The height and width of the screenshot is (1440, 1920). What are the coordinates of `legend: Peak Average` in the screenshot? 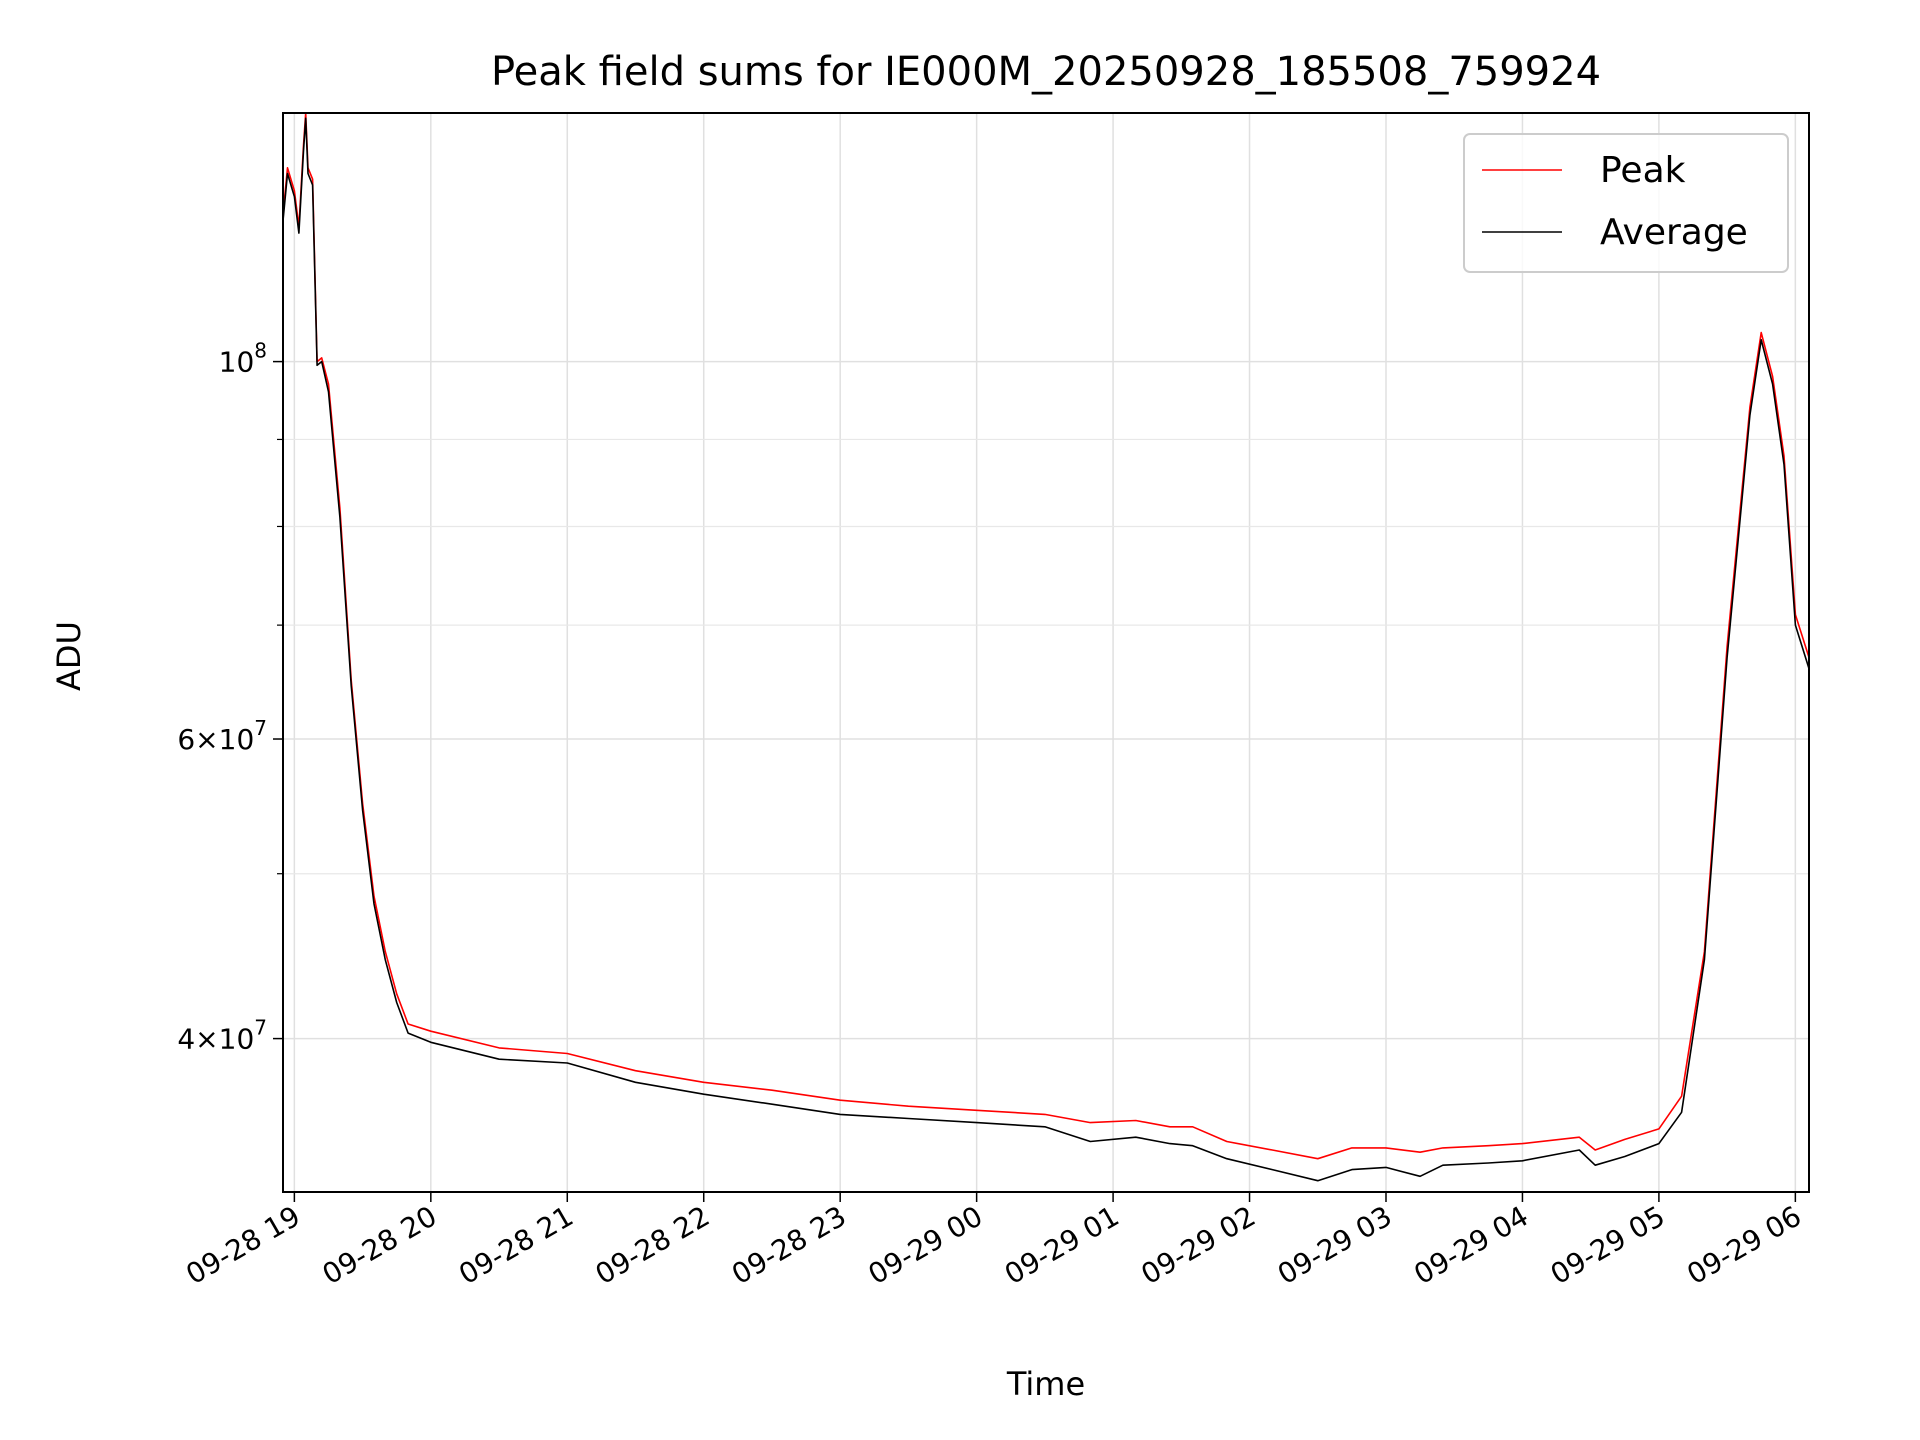 It's located at (1626, 203).